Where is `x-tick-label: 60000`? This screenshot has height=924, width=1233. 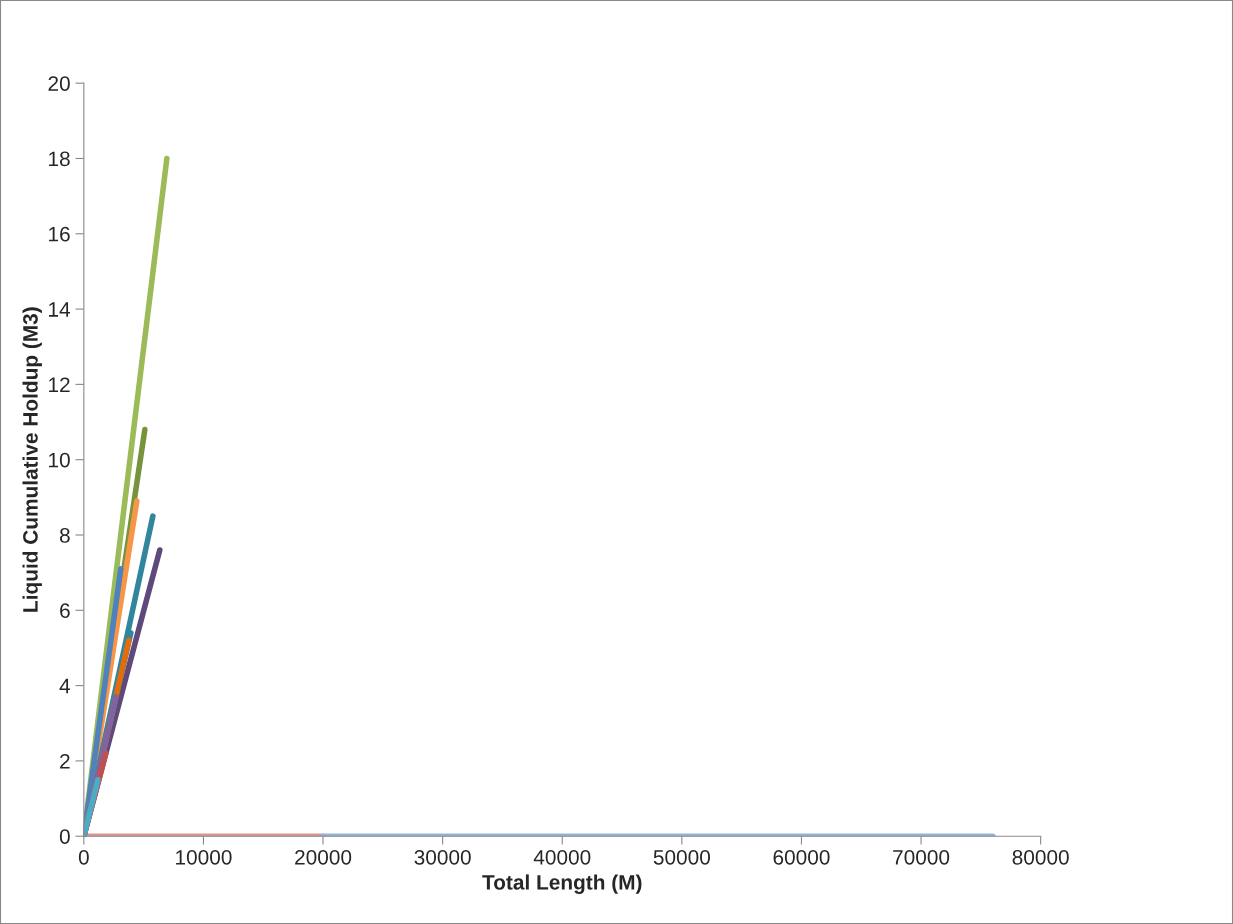
x-tick-label: 60000 is located at coordinates (801, 857).